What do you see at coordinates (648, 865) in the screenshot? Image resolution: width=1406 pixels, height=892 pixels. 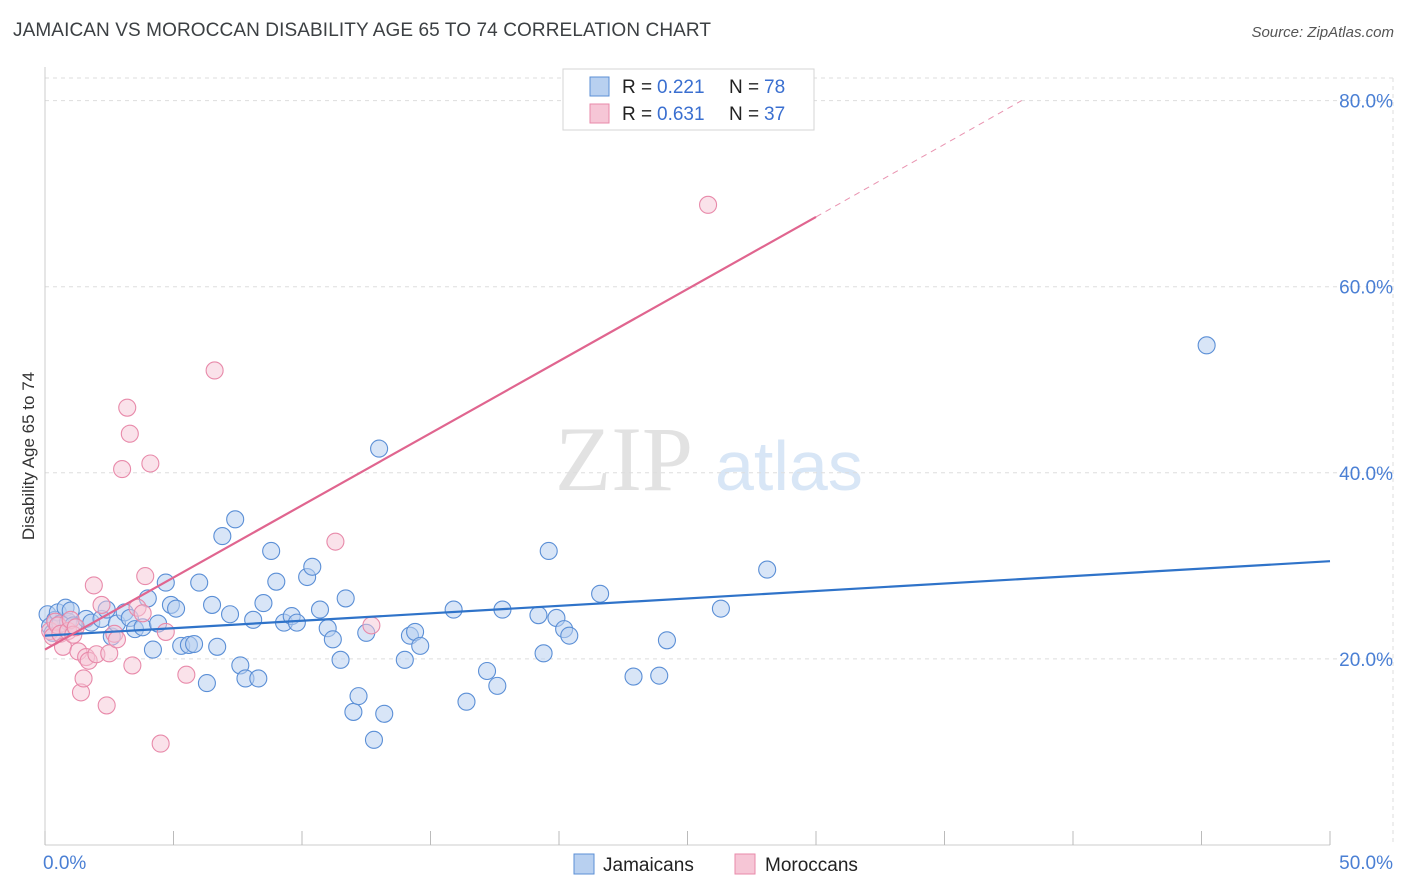 I see `bottom-legend-label-jamaicans: Jamaicans` at bounding box center [648, 865].